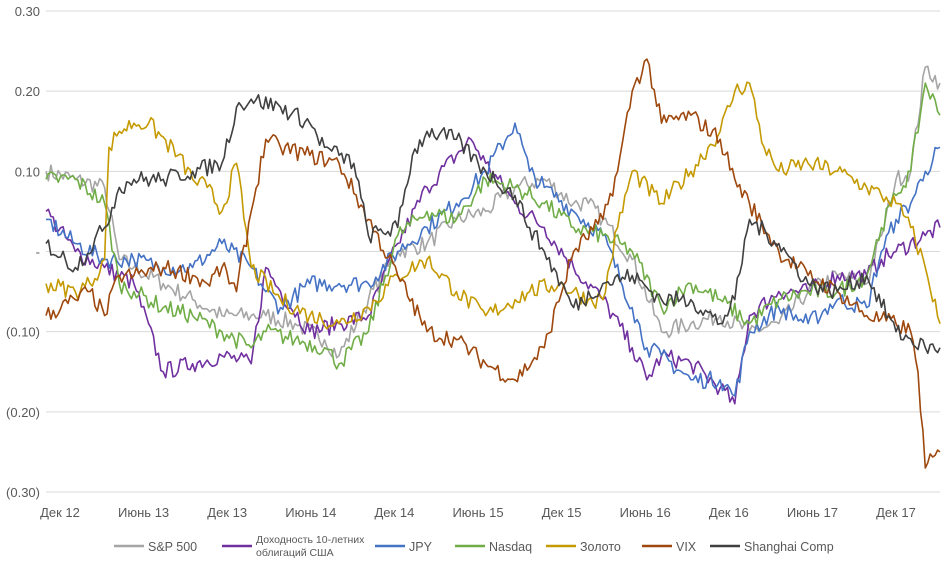 Image resolution: width=950 pixels, height=566 pixels. Describe the element at coordinates (310, 512) in the screenshot. I see `x-tick-label: Июнь 14` at that location.